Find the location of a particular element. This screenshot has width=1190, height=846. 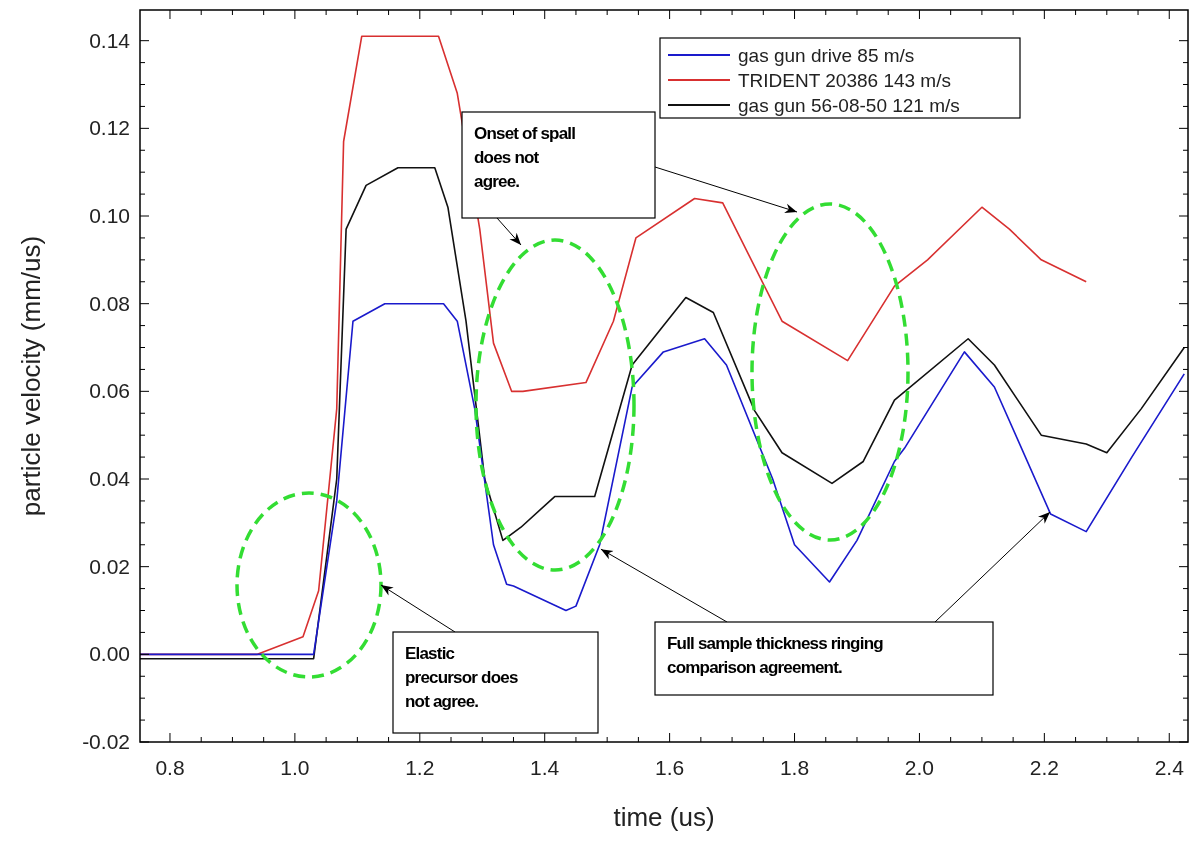

x-axis-title: time (us) is located at coordinates (664, 817).